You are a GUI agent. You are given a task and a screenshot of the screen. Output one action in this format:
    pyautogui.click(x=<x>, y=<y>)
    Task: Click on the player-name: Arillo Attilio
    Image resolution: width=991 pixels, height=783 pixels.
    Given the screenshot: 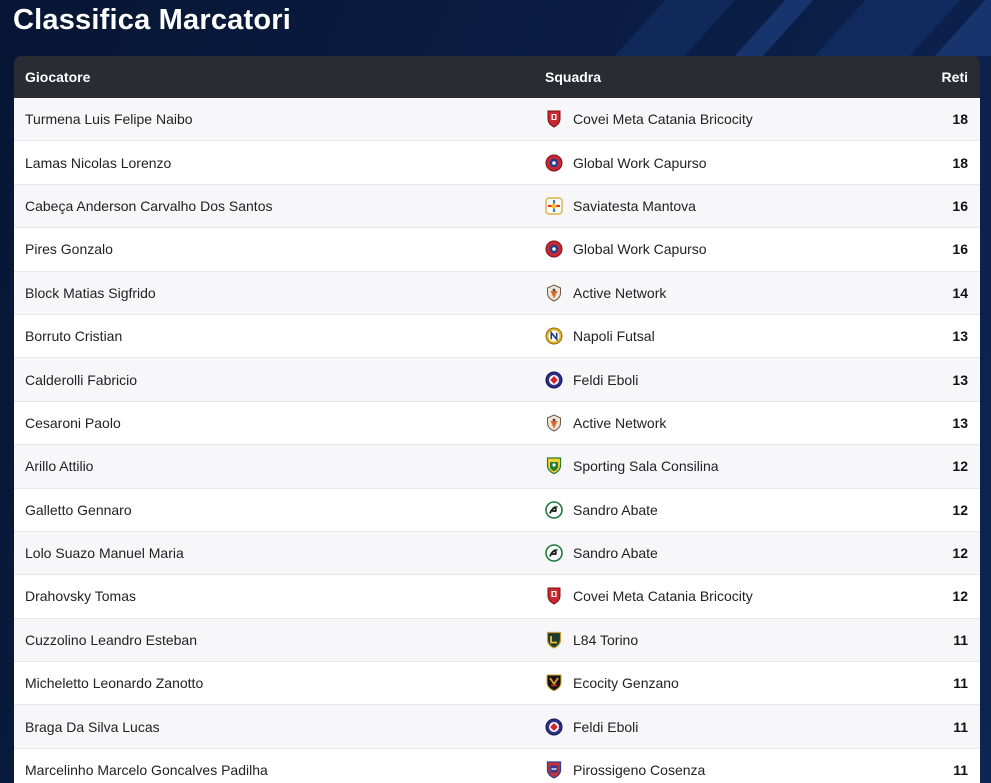 What is the action you would take?
    pyautogui.click(x=59, y=466)
    